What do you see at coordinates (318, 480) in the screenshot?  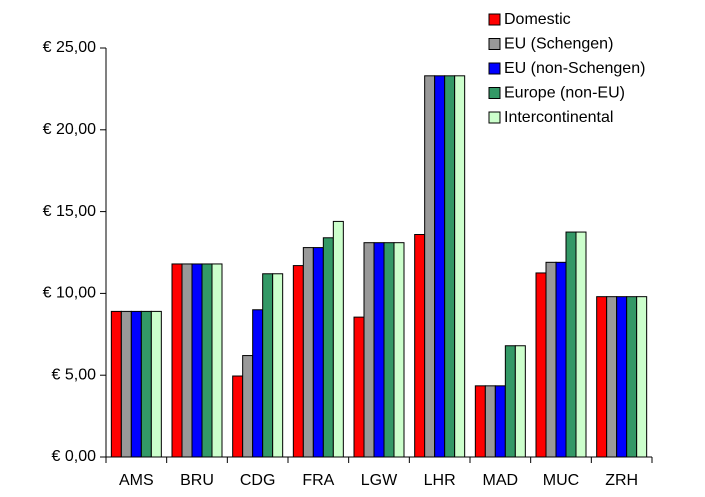 I see `x-tick-label: FRA` at bounding box center [318, 480].